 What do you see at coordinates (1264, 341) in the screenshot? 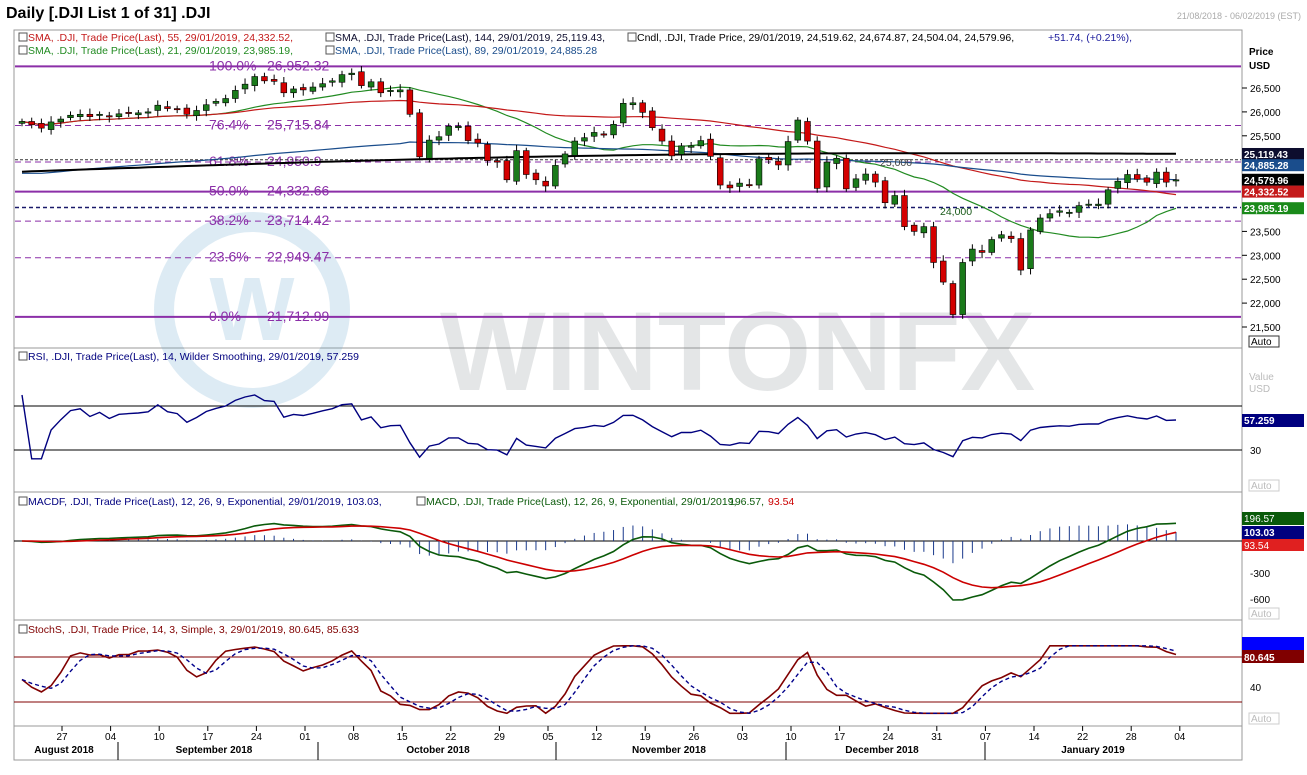
I see `price-auto-button` at bounding box center [1264, 341].